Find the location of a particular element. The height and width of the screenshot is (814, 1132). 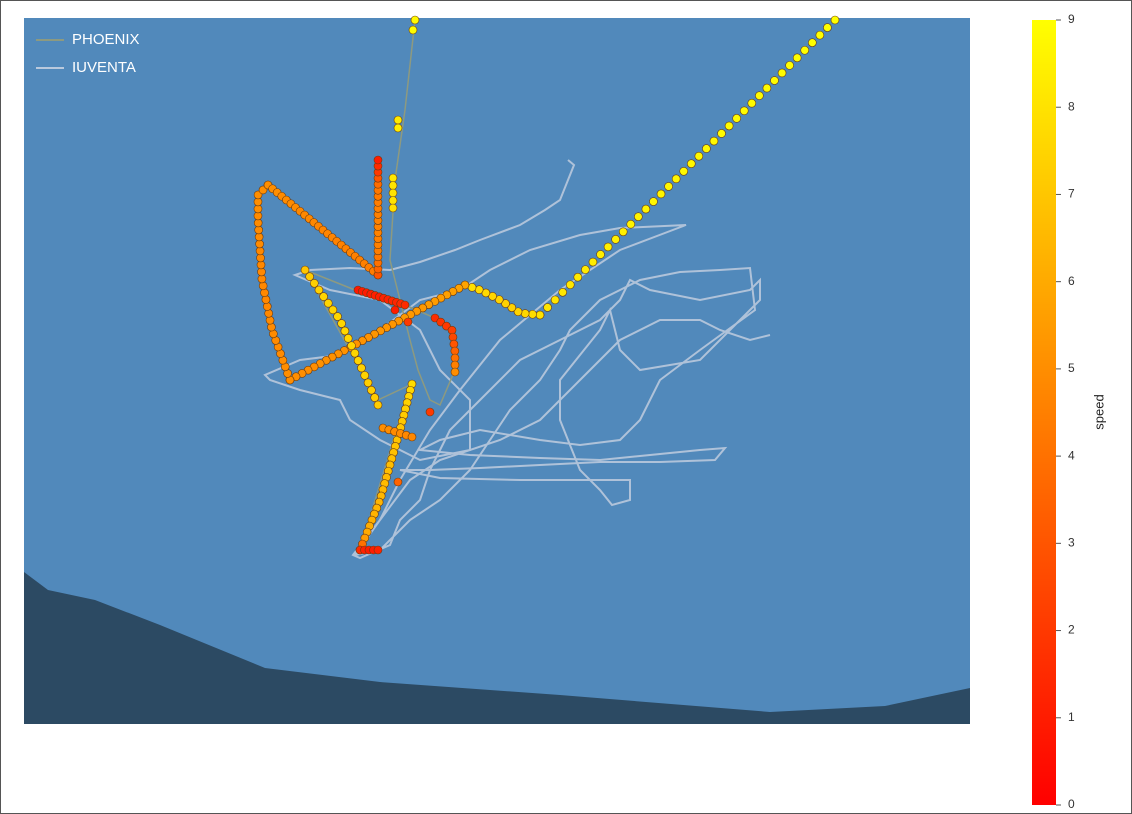

place-marker is located at coordinates (267, 738).